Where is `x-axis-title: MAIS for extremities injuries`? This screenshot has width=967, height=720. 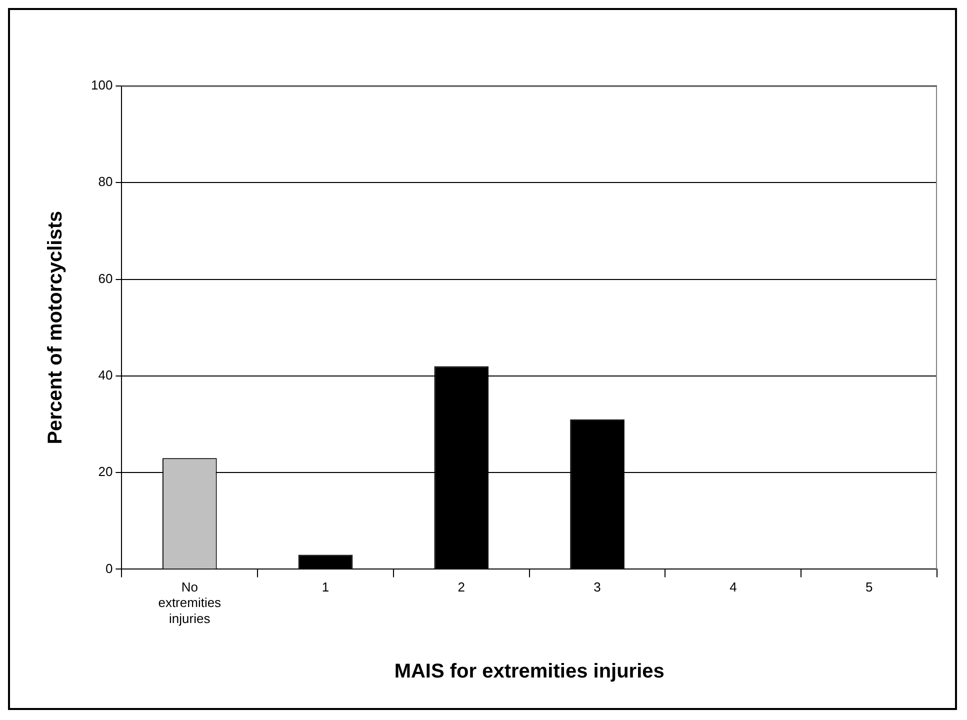
x-axis-title: MAIS for extremities injuries is located at coordinates (529, 671).